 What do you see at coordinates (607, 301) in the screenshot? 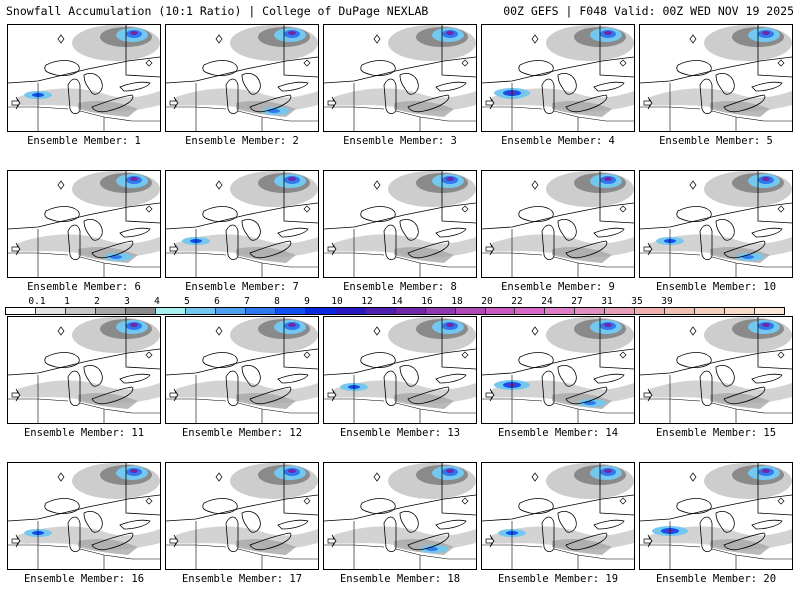
I see `colorbar-label: 31` at bounding box center [607, 301].